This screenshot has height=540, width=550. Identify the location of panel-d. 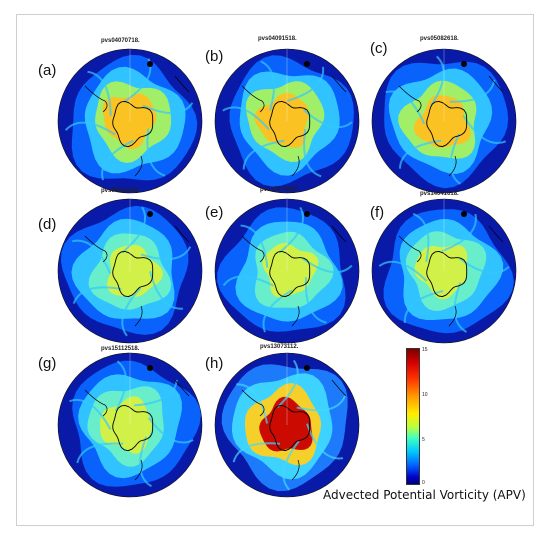
(130, 271).